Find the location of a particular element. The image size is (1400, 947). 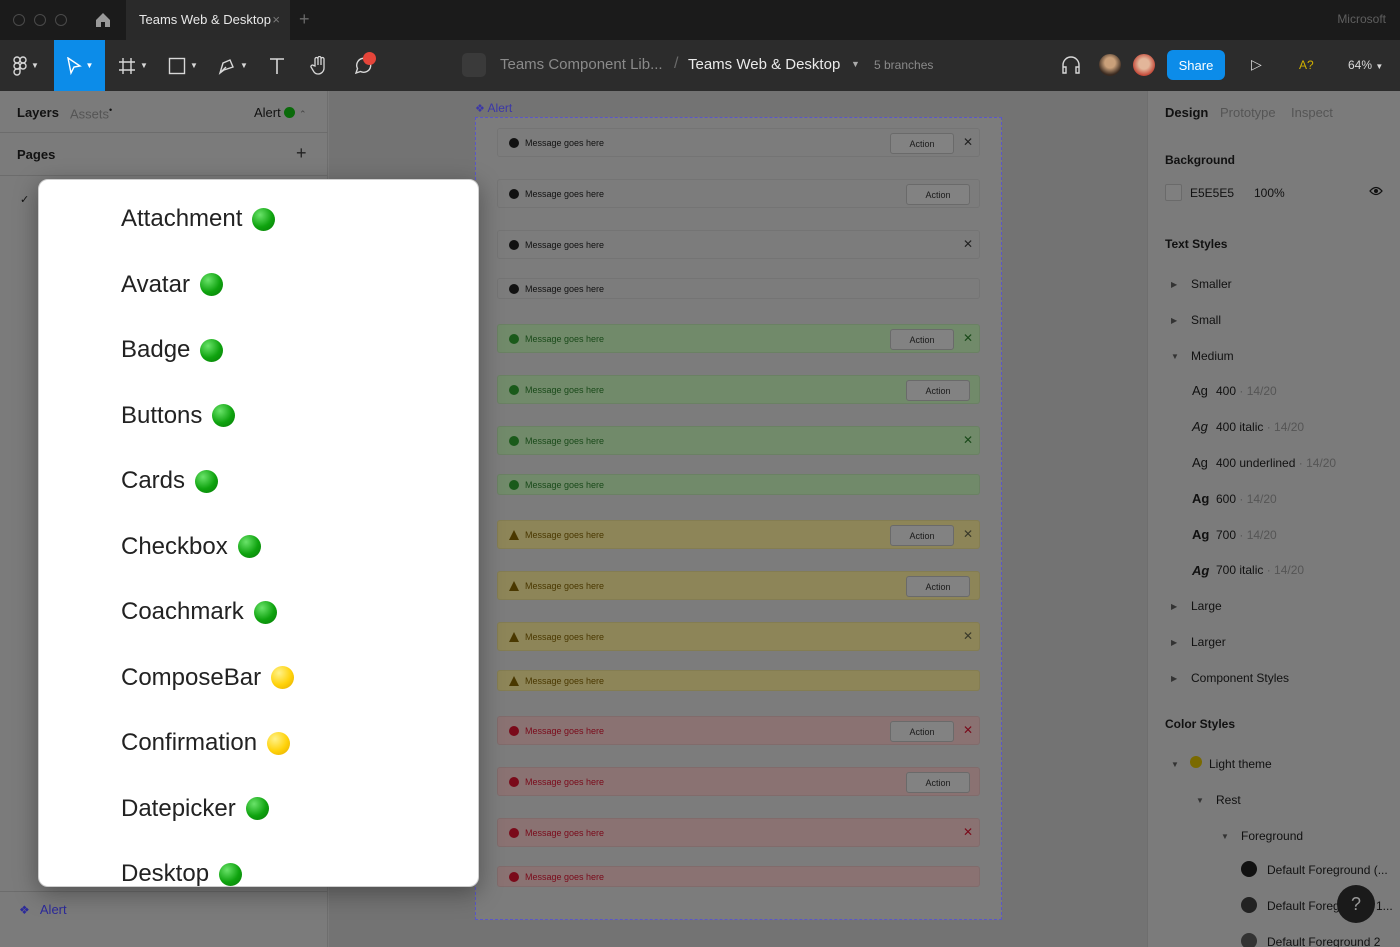

add-page-icon: + is located at coordinates (301, 153).